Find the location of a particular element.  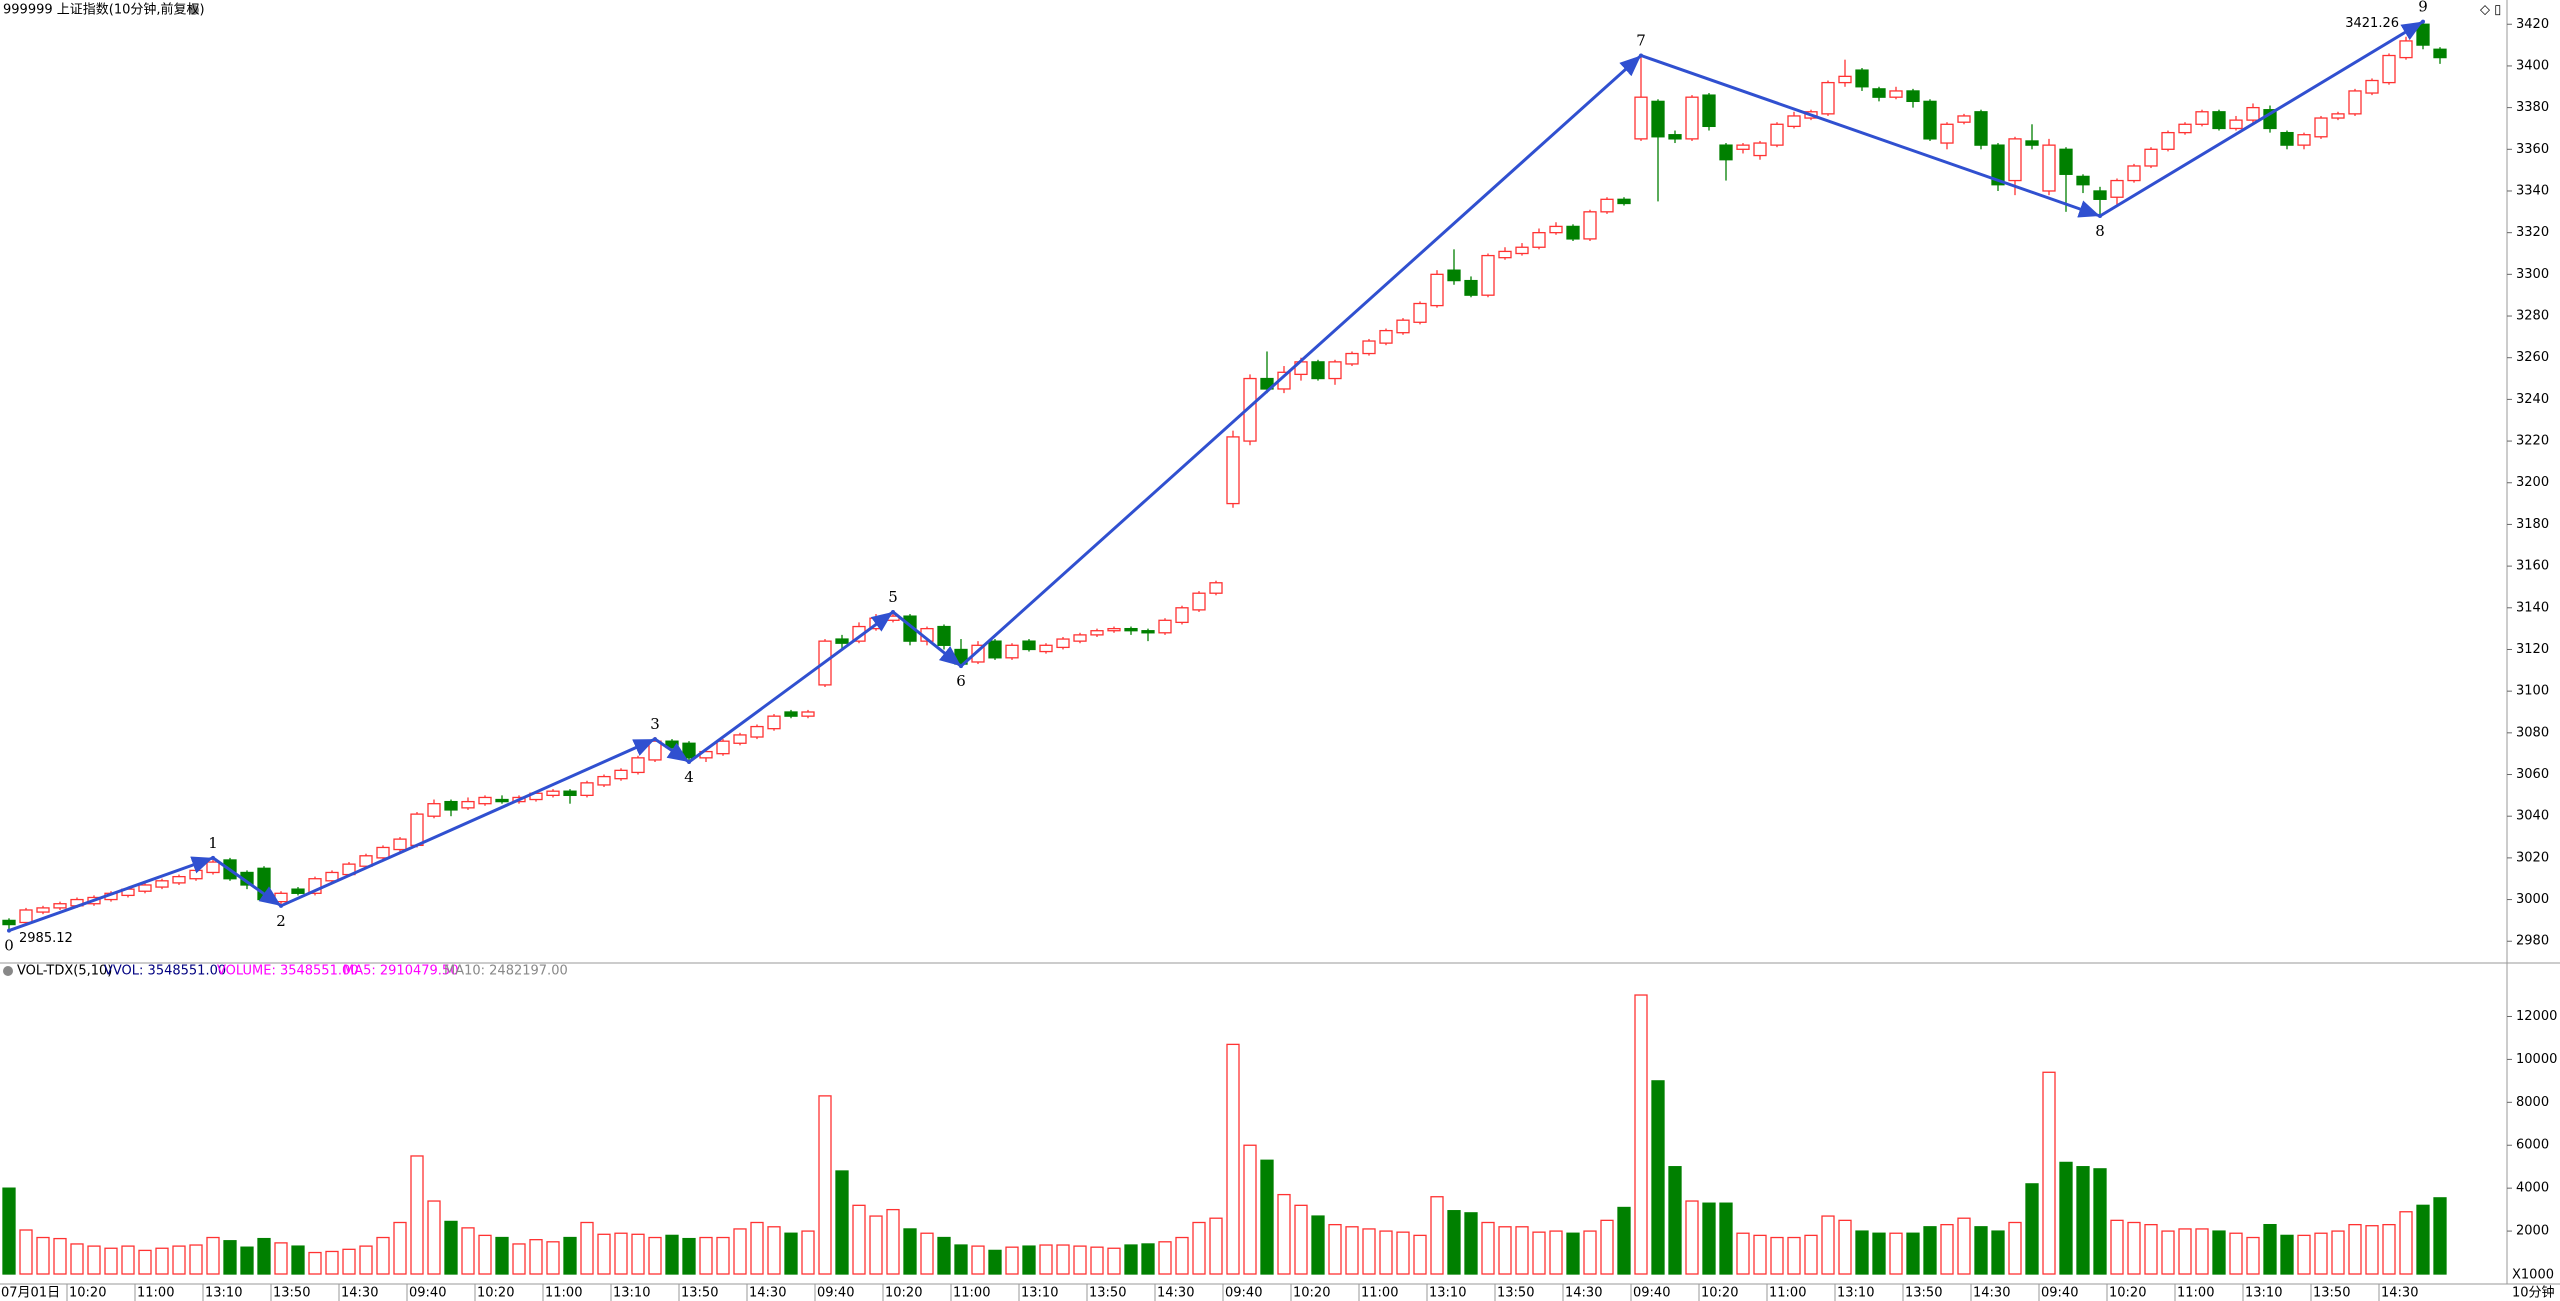

wave-label: 3 is located at coordinates (655, 724).